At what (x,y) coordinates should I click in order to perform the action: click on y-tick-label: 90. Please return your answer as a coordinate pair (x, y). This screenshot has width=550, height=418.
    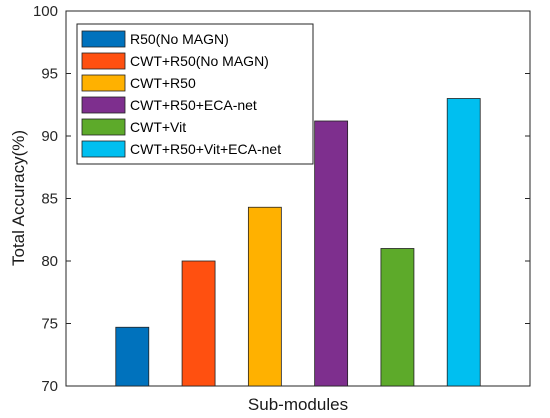
    Looking at the image, I should click on (49, 136).